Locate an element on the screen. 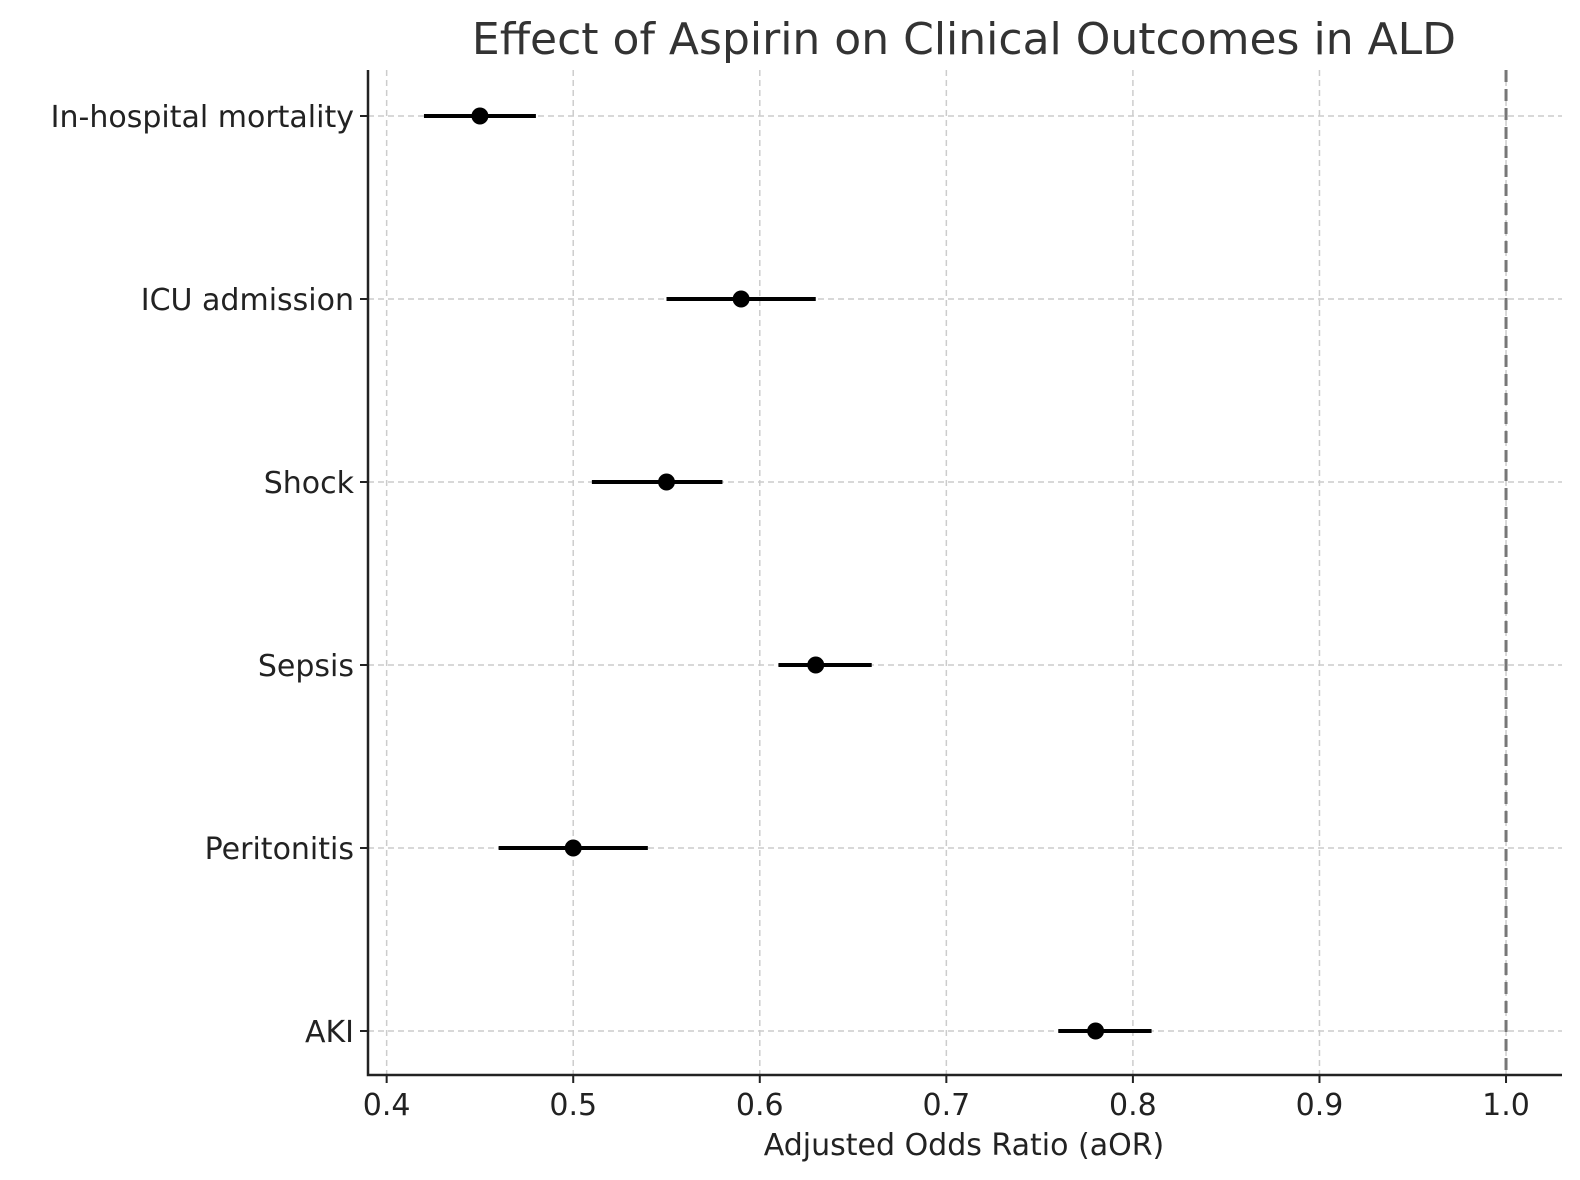  x-tick-label: 0.8 is located at coordinates (1133, 1105).